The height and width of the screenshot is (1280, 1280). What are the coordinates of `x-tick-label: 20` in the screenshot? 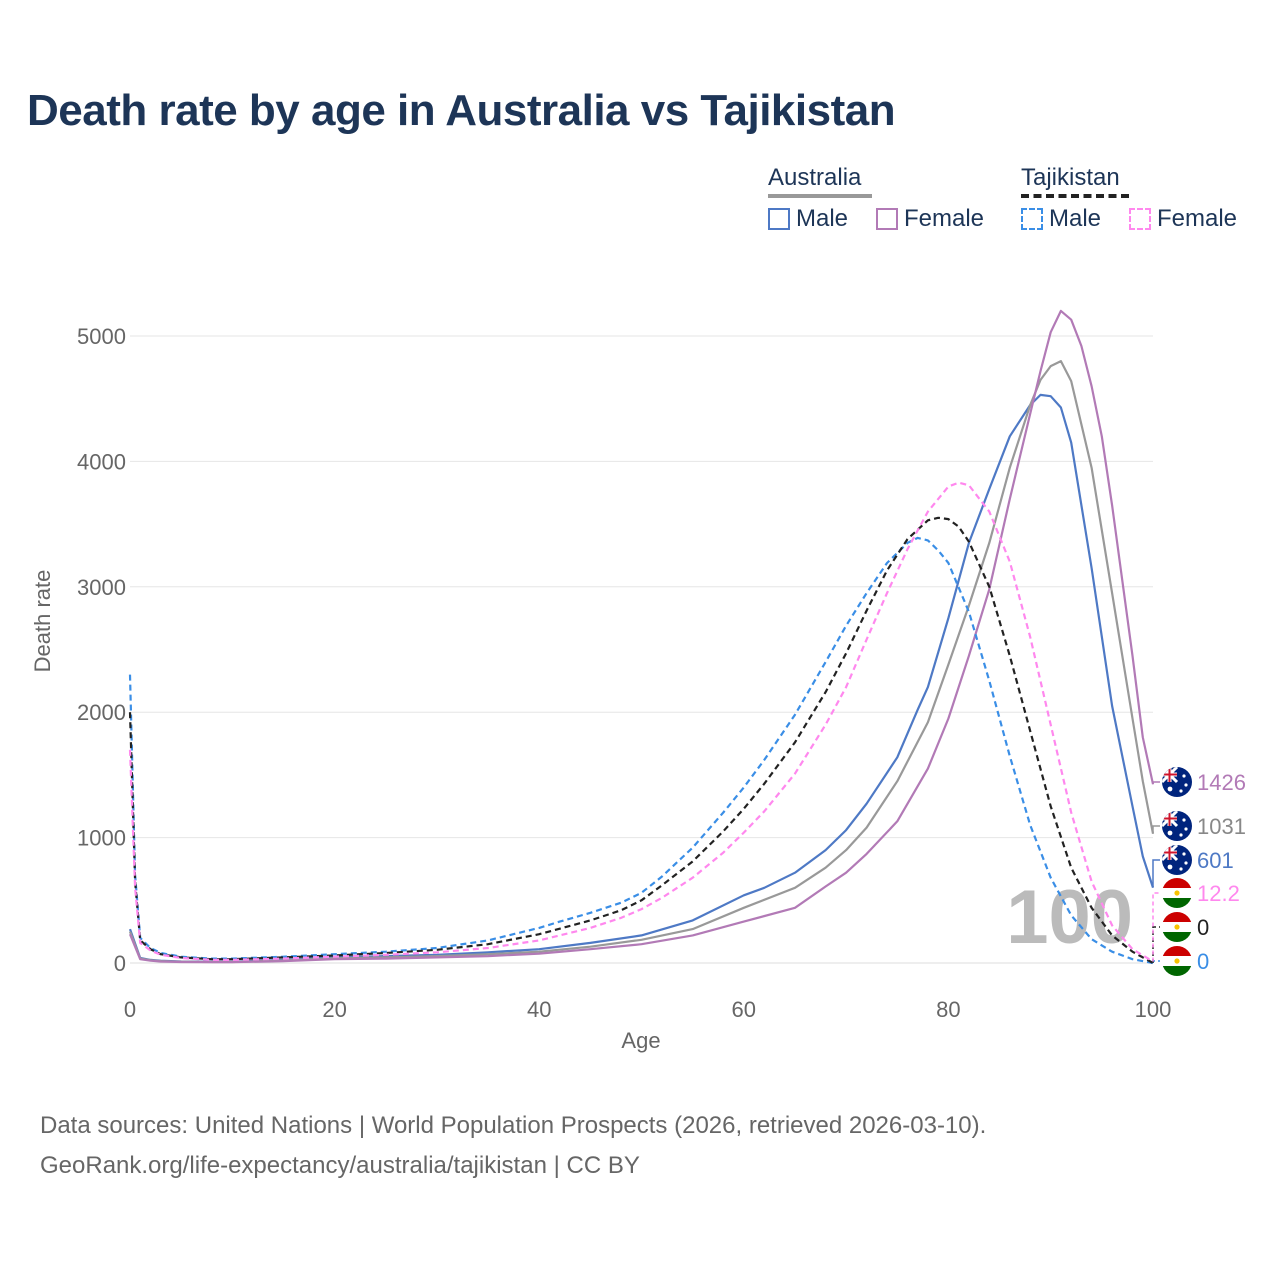 It's located at (334, 1009).